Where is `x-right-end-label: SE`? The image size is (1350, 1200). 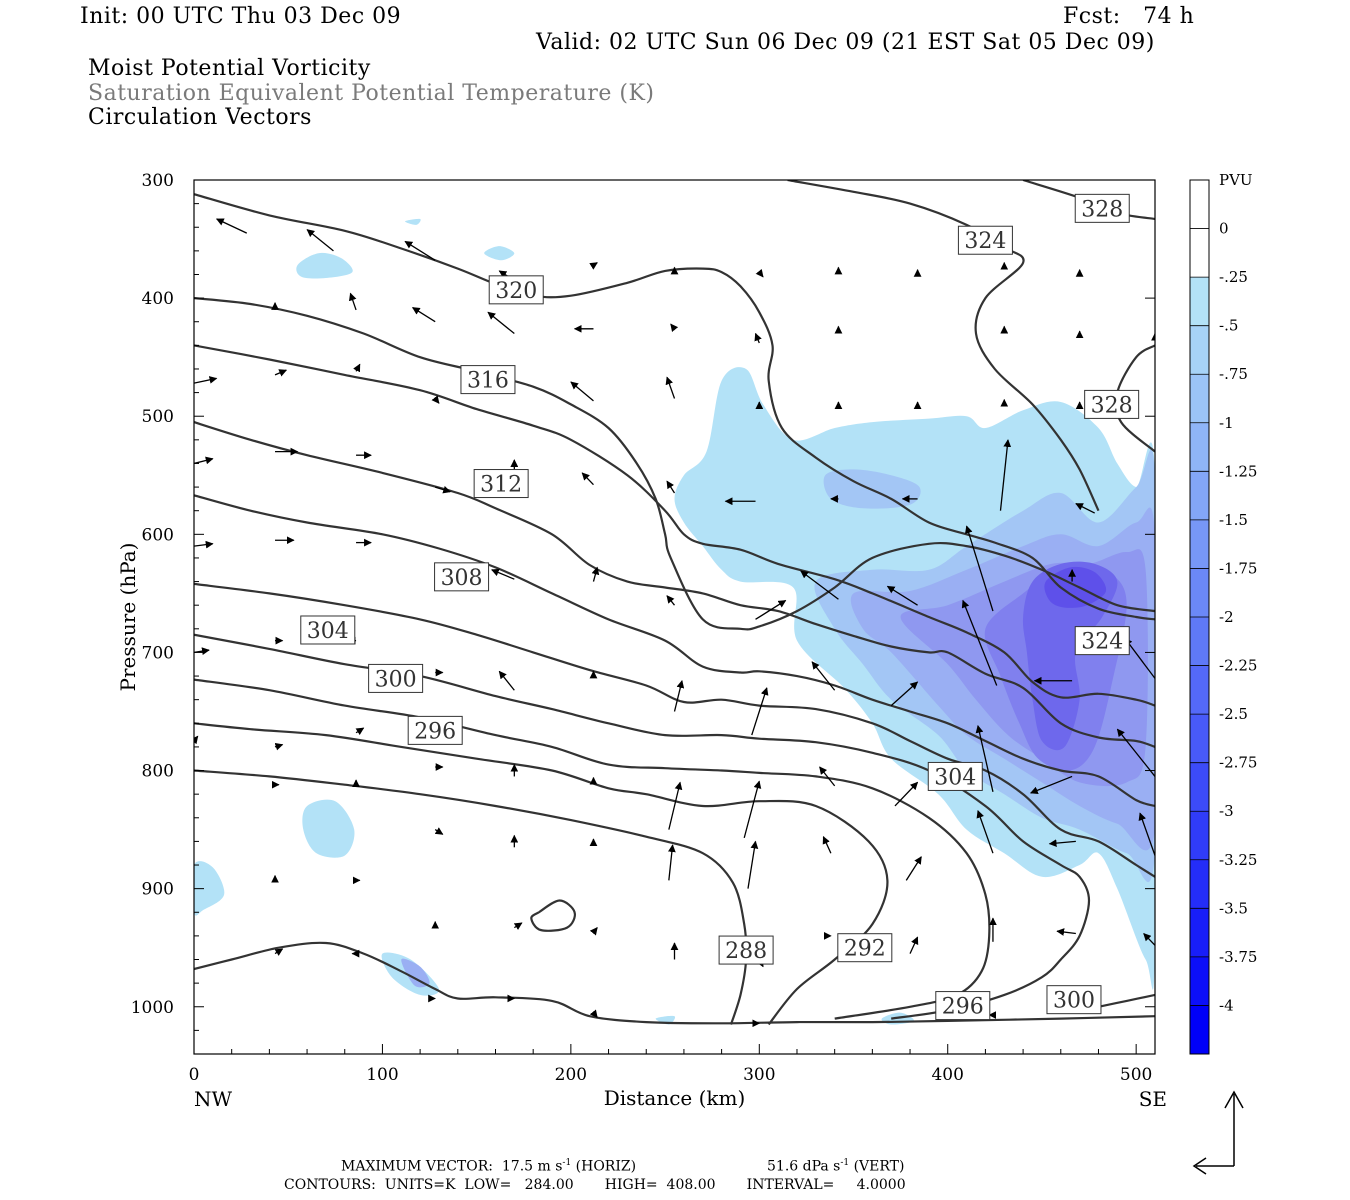
x-right-end-label: SE is located at coordinates (1153, 1099).